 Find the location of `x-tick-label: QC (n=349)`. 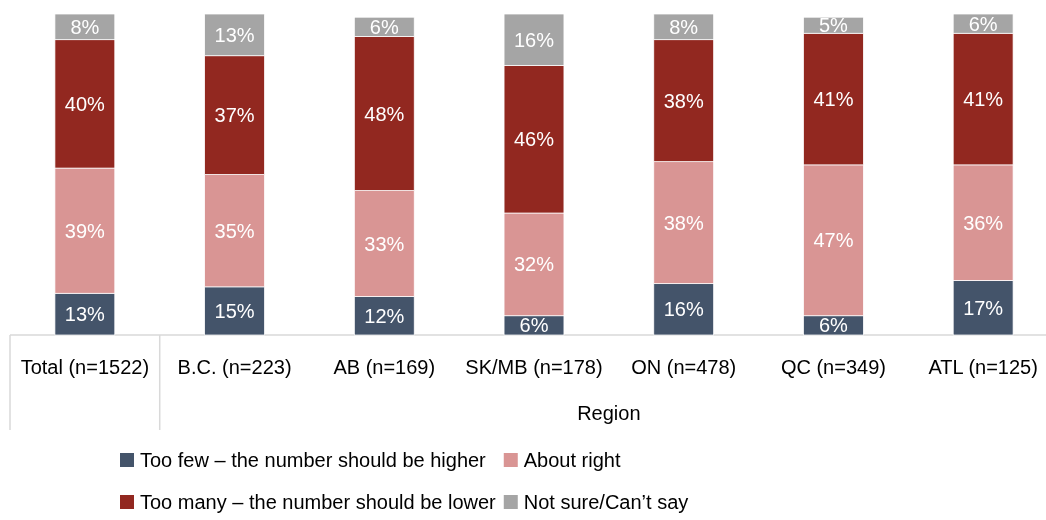

x-tick-label: QC (n=349) is located at coordinates (833, 367).